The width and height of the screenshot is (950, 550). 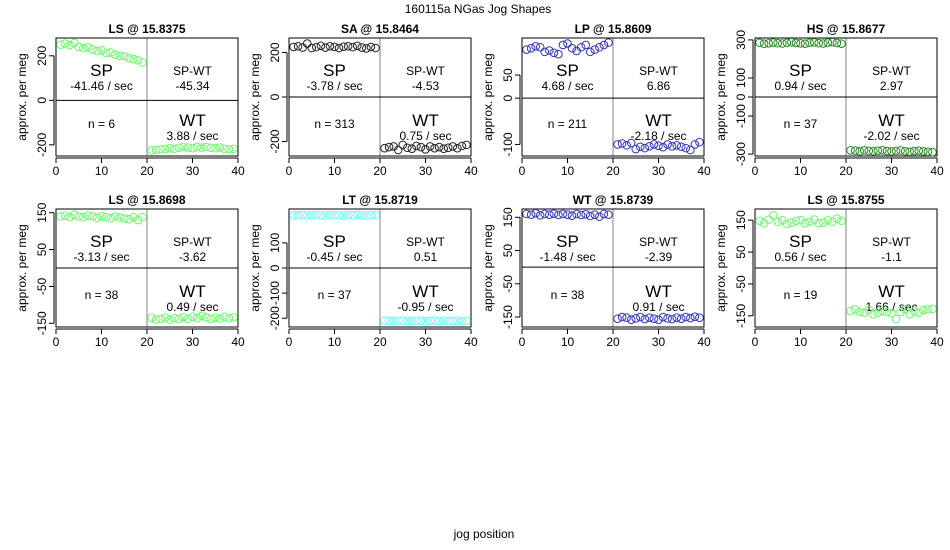 I want to click on y-tick-label: 300, so click(x=741, y=40).